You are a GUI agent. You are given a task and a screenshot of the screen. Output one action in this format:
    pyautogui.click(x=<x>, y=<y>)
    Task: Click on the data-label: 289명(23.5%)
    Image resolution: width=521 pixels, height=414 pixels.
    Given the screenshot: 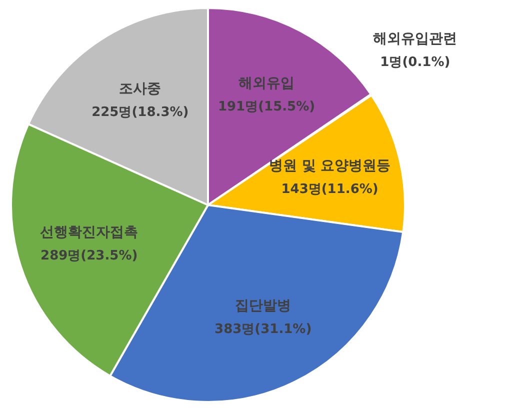 What is the action you would take?
    pyautogui.click(x=89, y=256)
    